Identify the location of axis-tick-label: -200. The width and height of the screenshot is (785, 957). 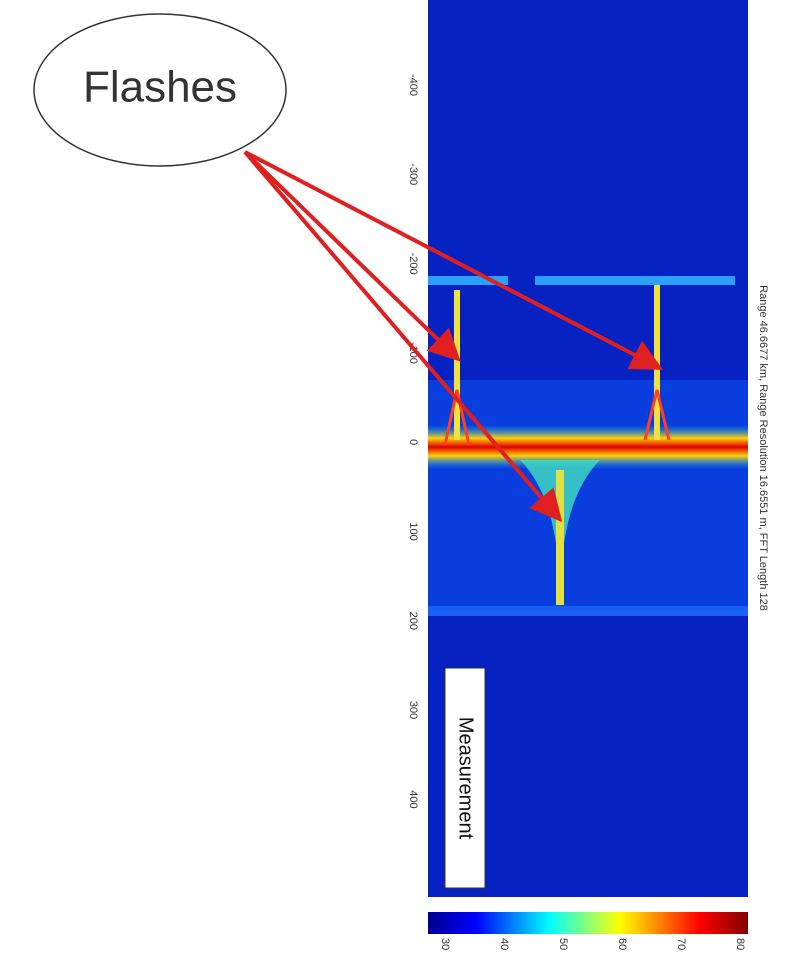
(413, 264).